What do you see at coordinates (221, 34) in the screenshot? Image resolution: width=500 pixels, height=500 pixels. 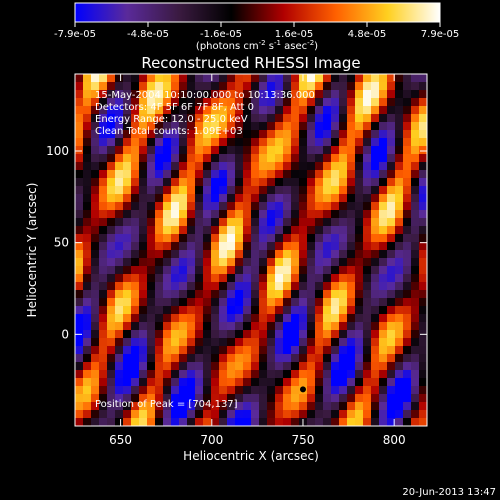 I see `colorbar-tick-label: -1.6e-05` at bounding box center [221, 34].